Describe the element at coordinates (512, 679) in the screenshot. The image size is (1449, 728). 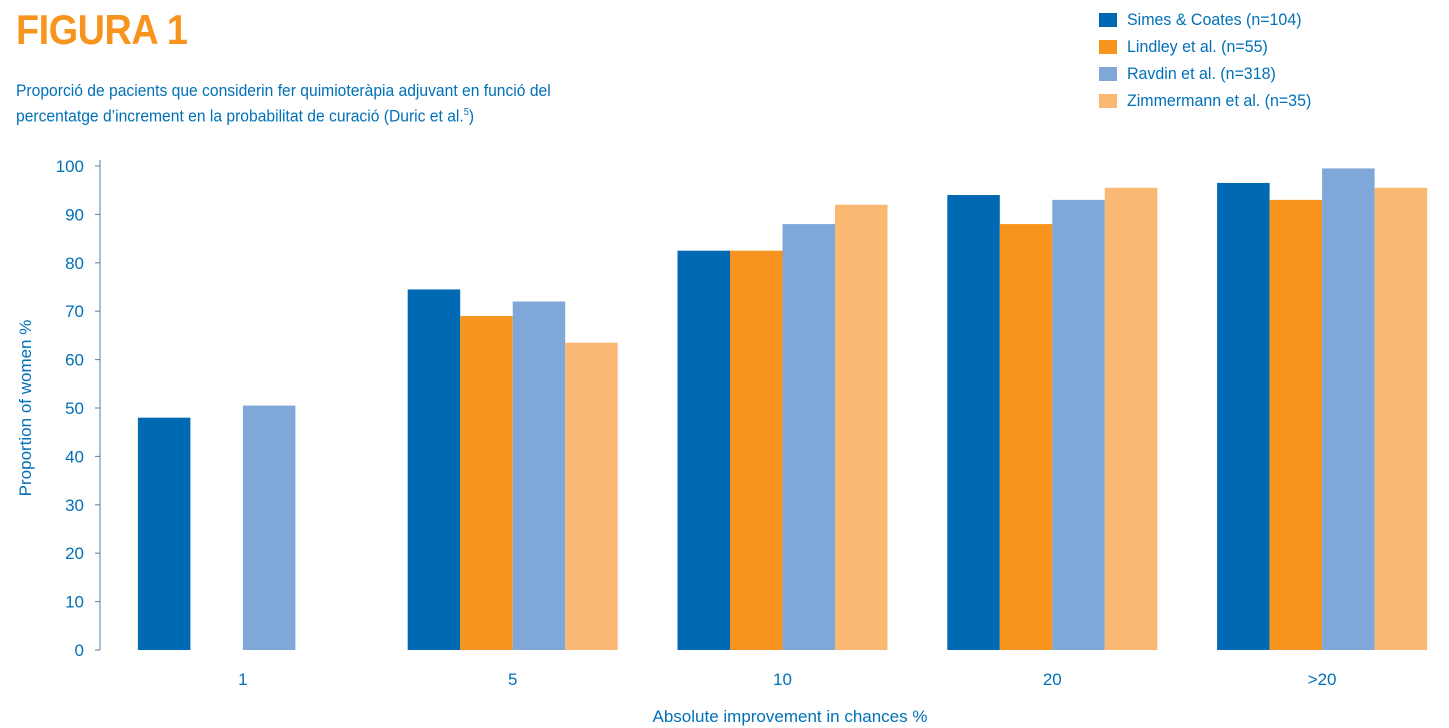
I see `x-tick-label: 5` at that location.